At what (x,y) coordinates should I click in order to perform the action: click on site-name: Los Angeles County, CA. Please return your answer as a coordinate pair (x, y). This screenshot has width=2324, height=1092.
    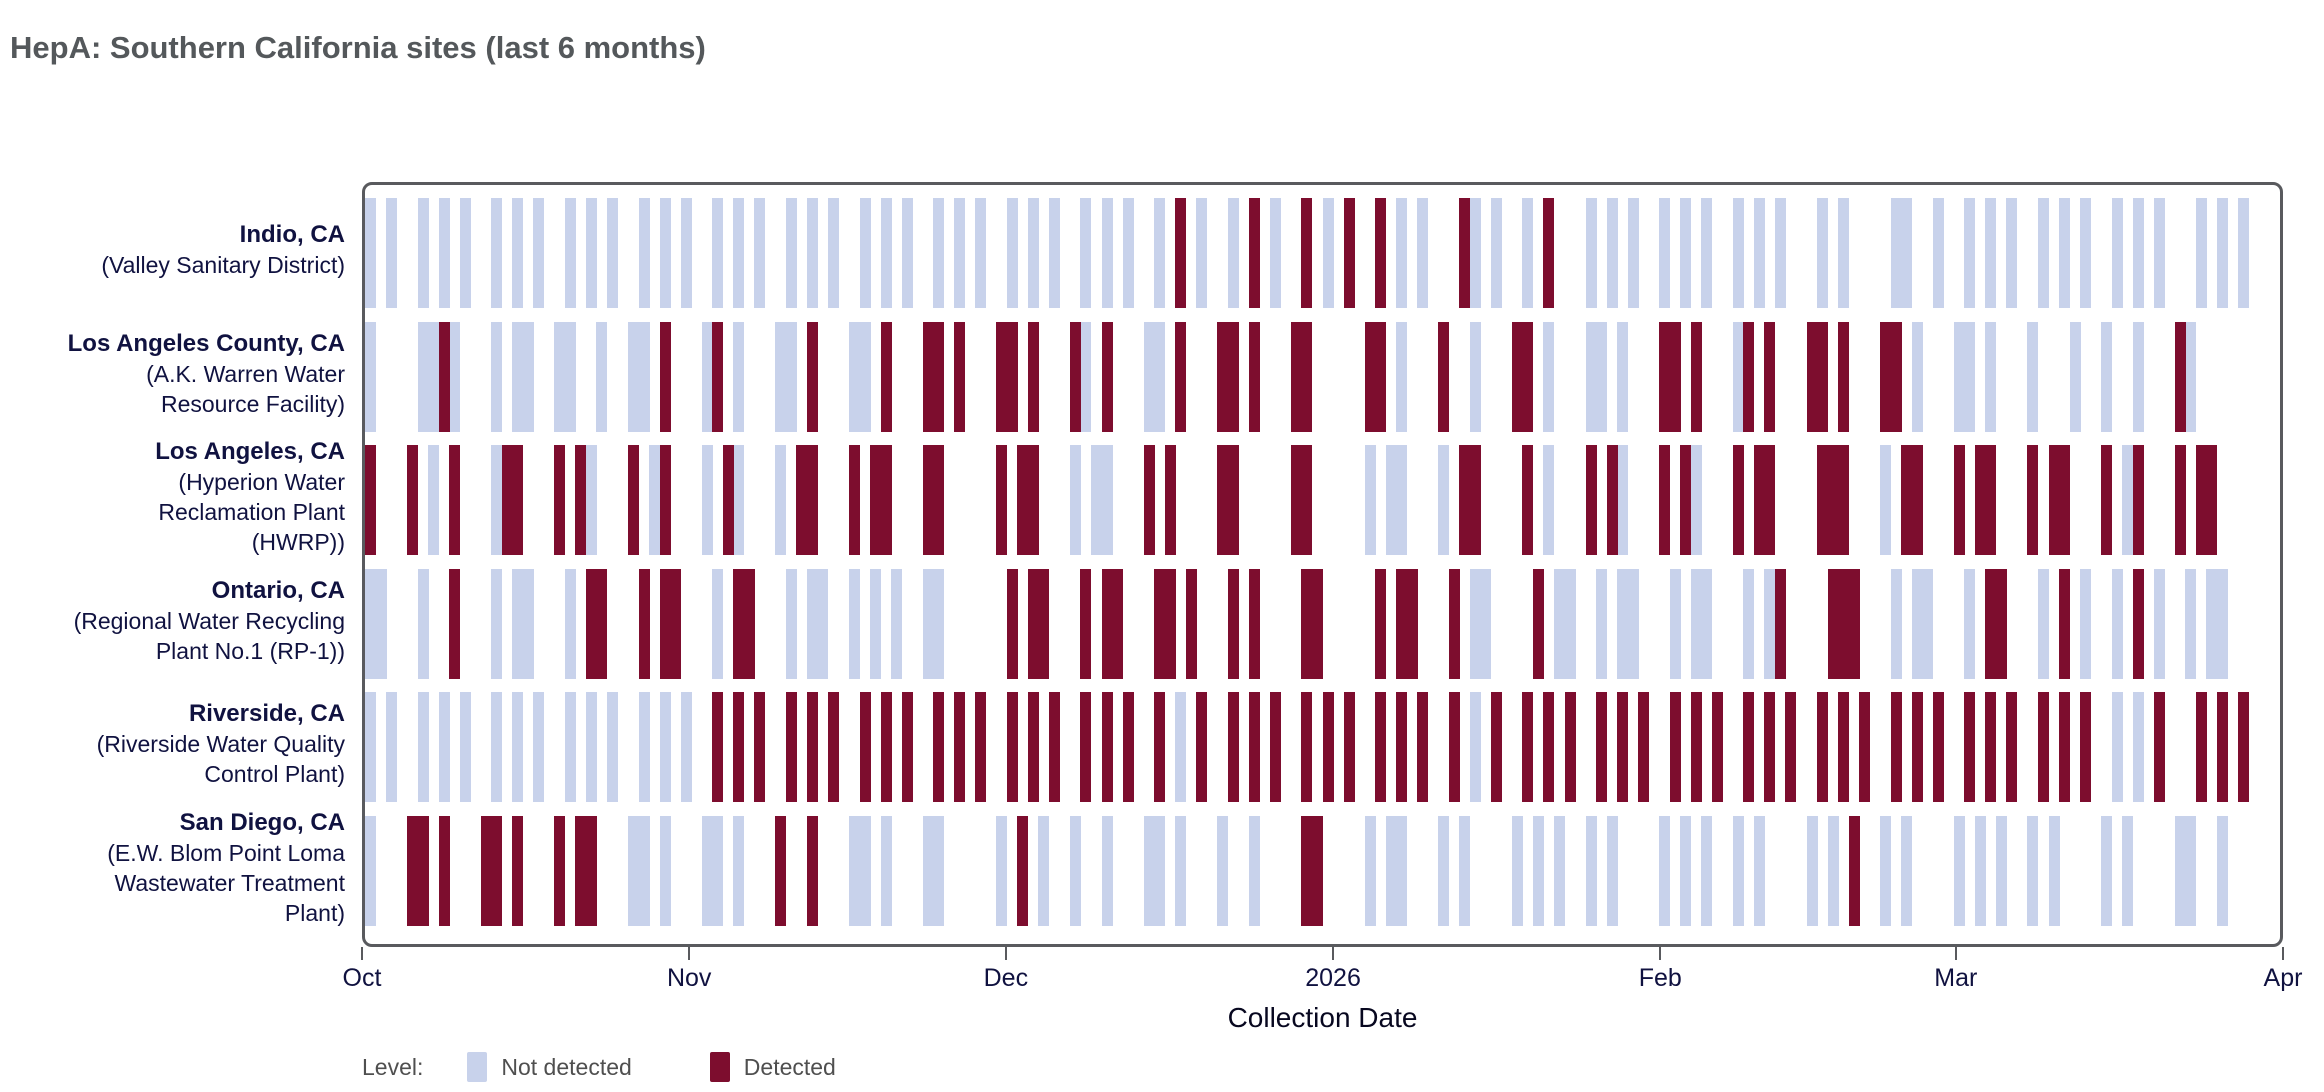
    Looking at the image, I should click on (206, 343).